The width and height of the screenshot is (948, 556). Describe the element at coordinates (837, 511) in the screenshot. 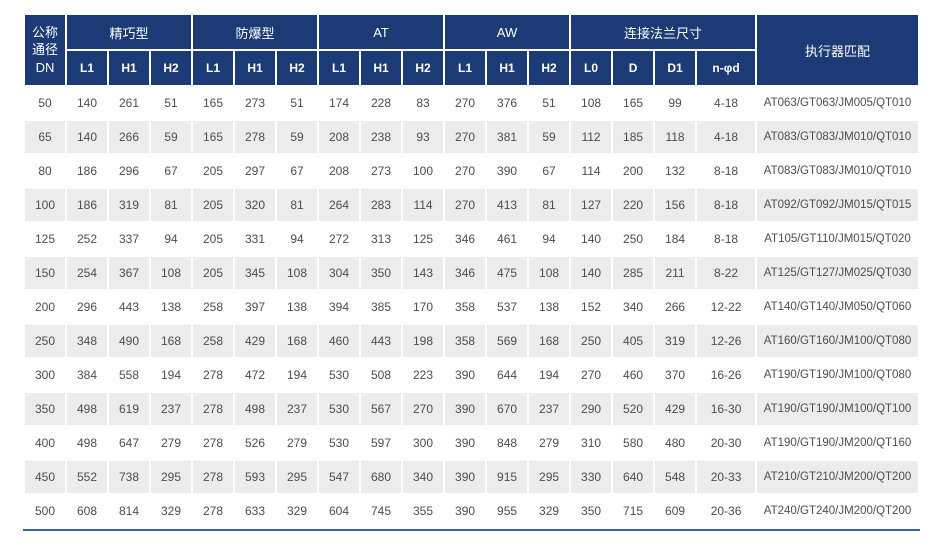

I see `actuator-cell: AT240/GT240/JM200/QT200` at that location.